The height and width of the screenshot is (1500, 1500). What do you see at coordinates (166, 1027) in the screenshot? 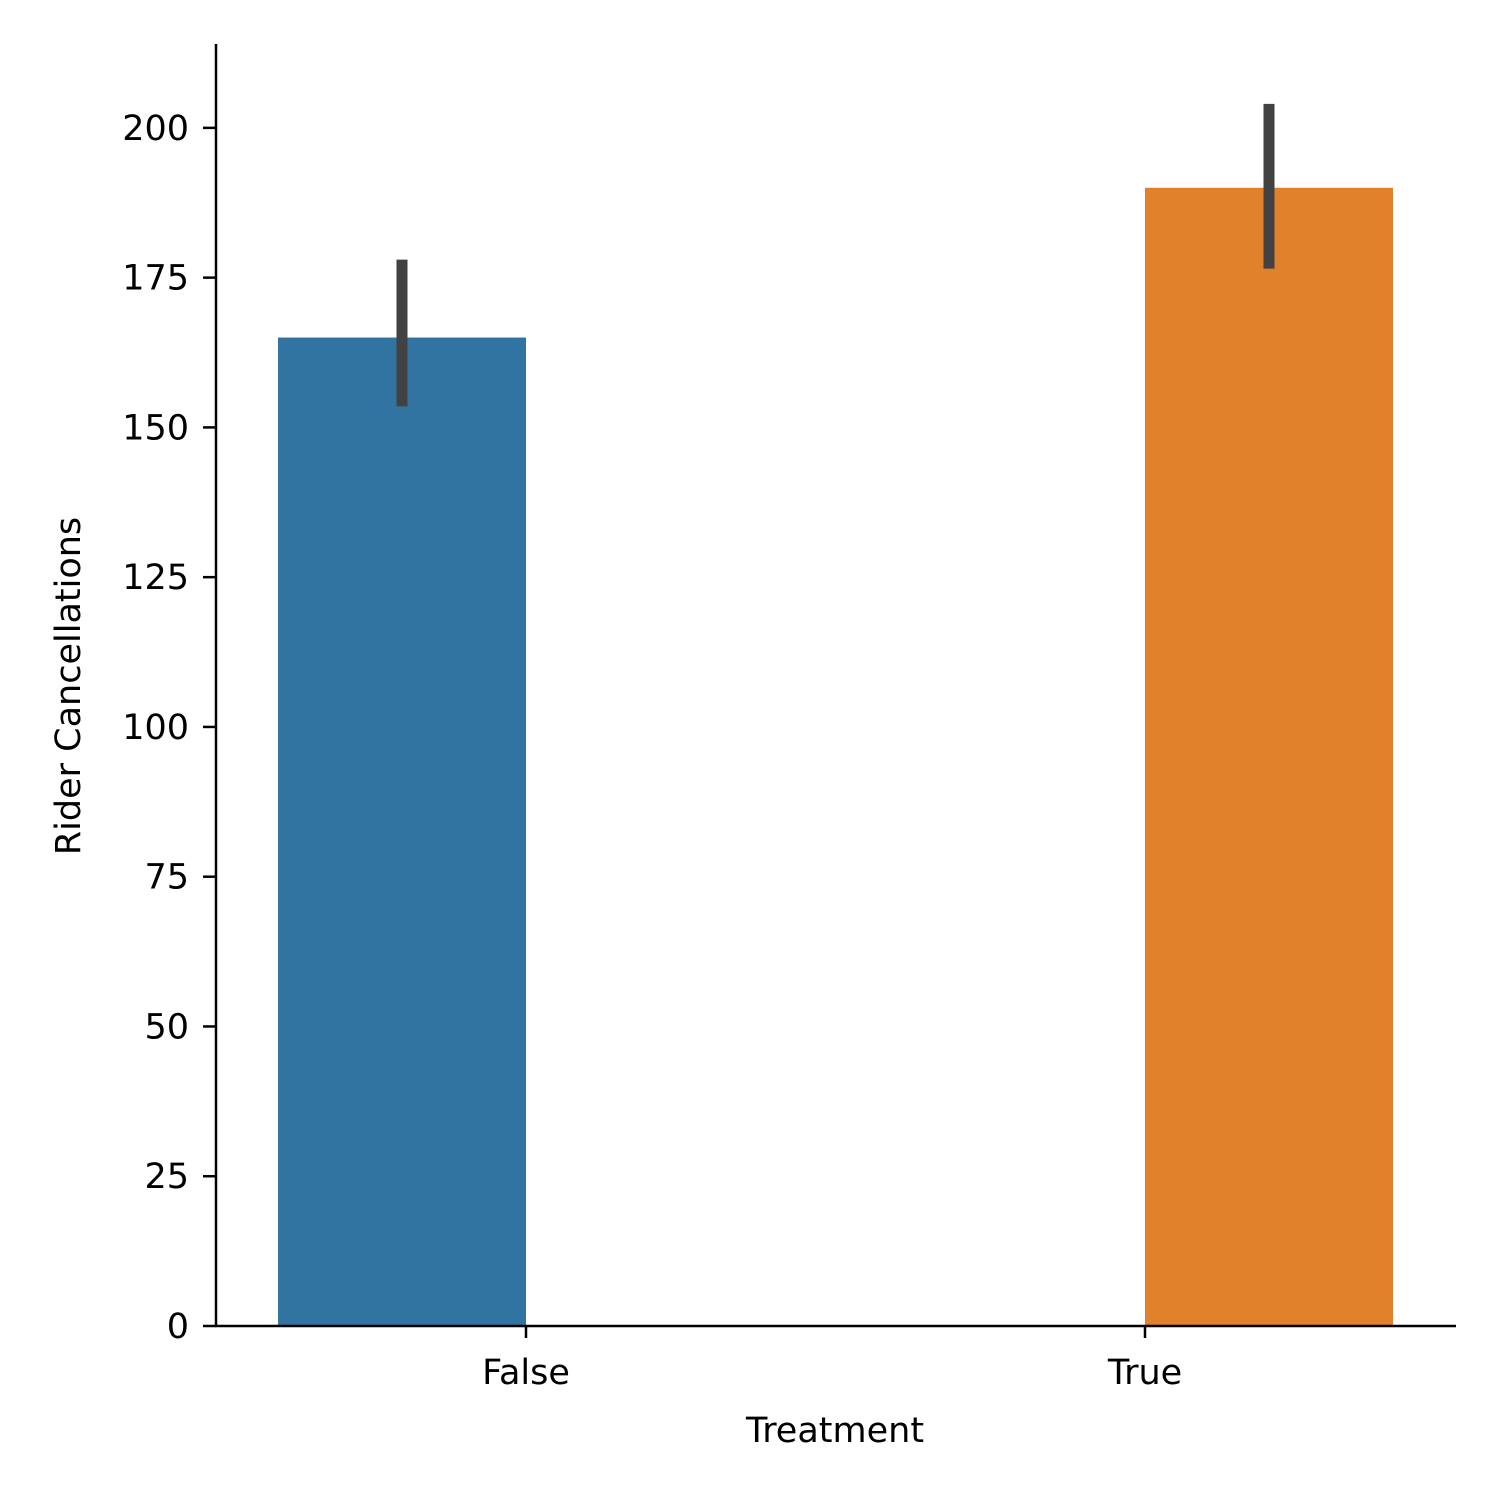
I see `y-tick-label: 50` at bounding box center [166, 1027].